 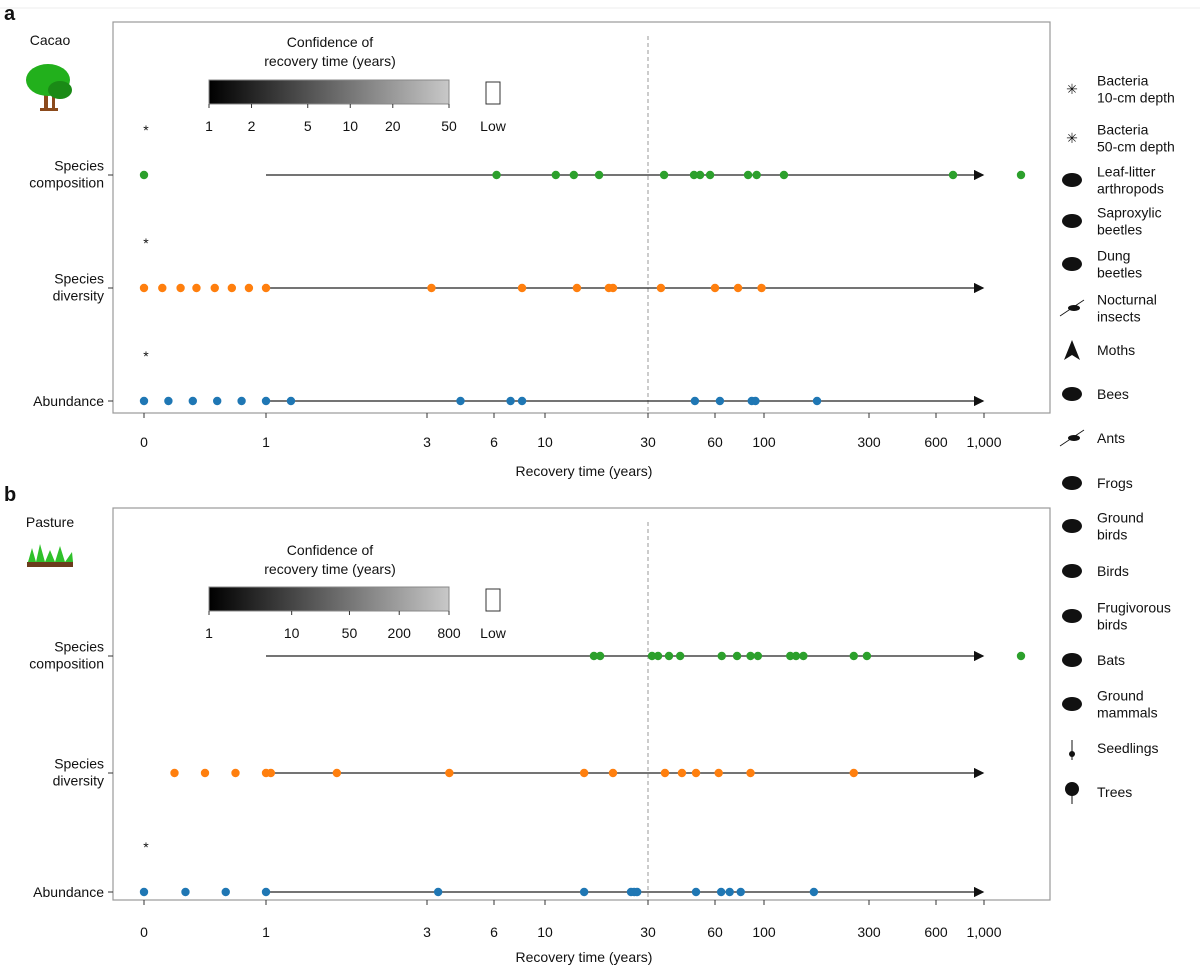 I want to click on legend-label: Bats, so click(x=1111, y=660).